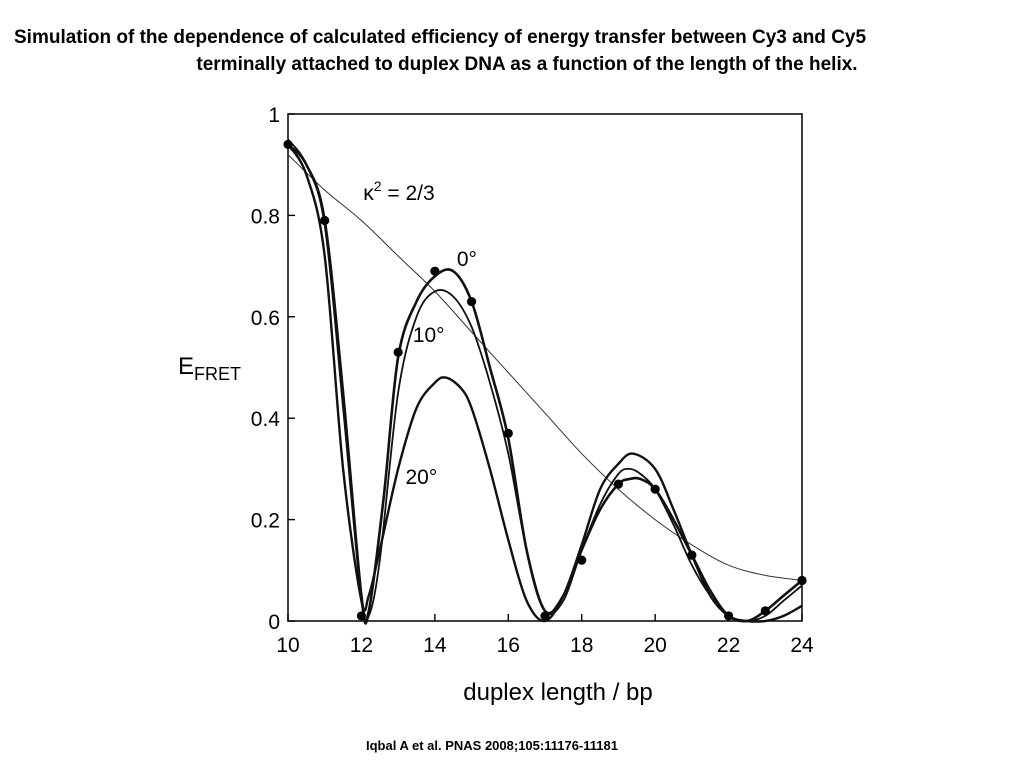 Image resolution: width=1024 pixels, height=768 pixels. What do you see at coordinates (492, 745) in the screenshot?
I see `citation: Iqbal A et al. PNAS 2008;105:11176-11181` at bounding box center [492, 745].